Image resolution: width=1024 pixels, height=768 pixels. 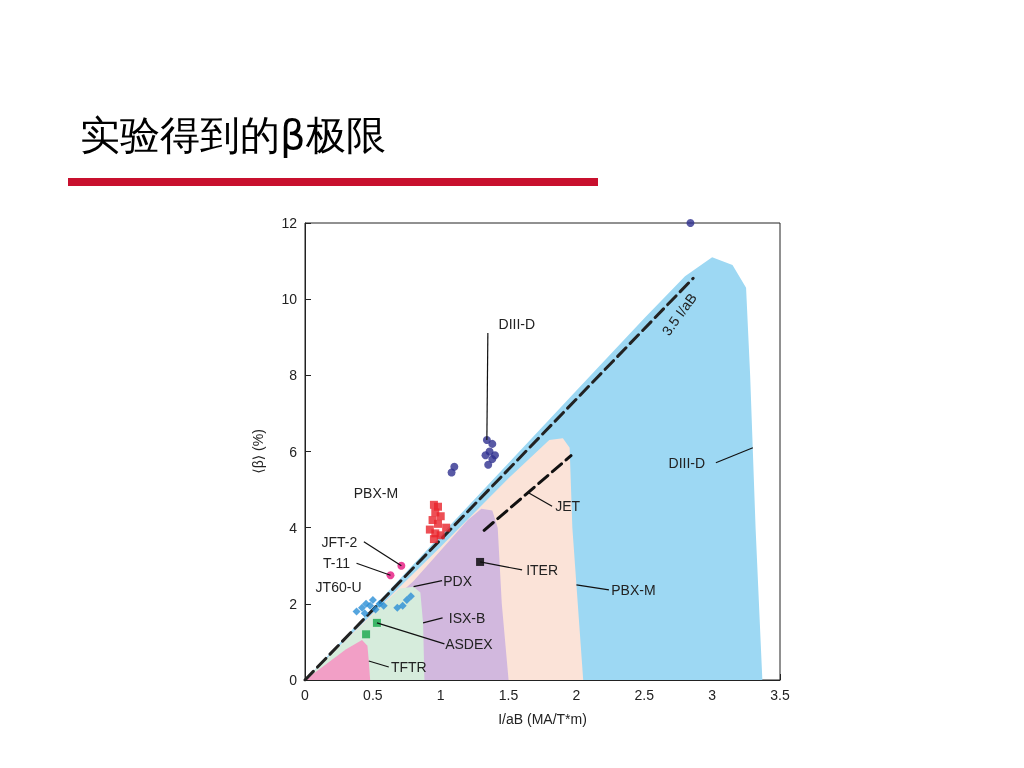 I want to click on annotation: JT60-U, so click(x=338, y=587).